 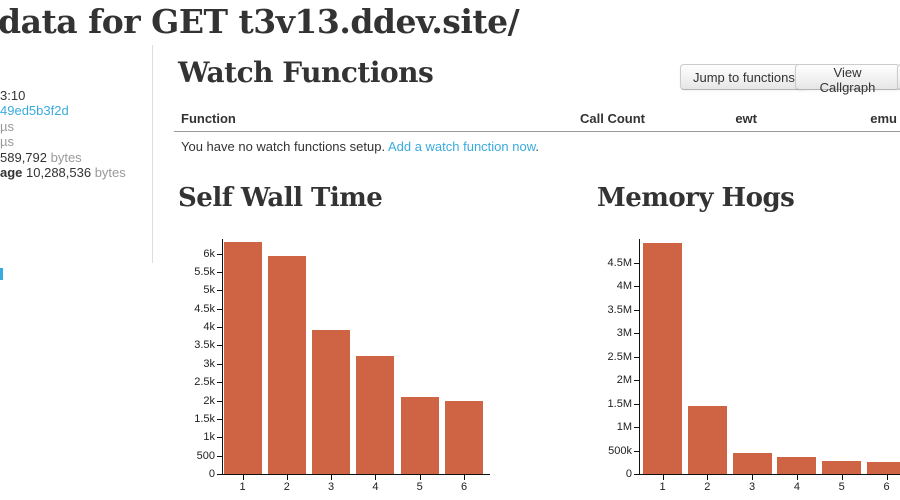 I want to click on profile-id-link: 49ed5b3f2d, so click(x=34, y=111).